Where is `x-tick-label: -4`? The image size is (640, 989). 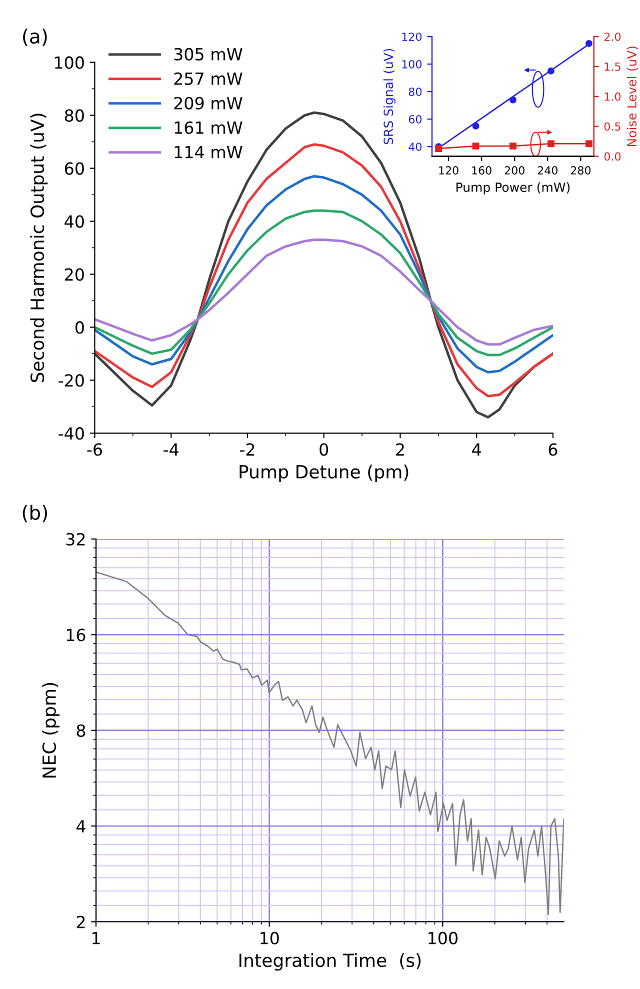
x-tick-label: -4 is located at coordinates (171, 449).